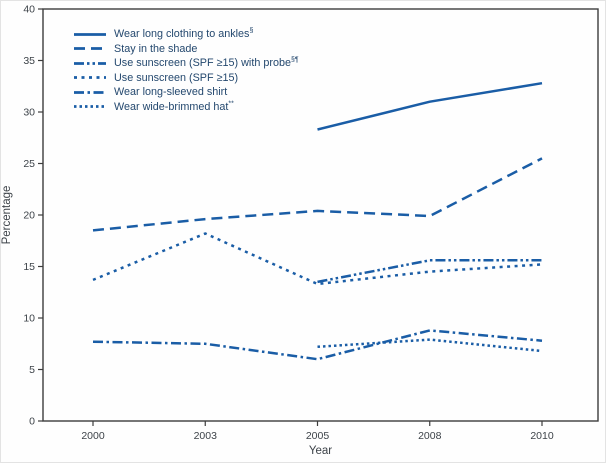 The image size is (606, 463). Describe the element at coordinates (318, 436) in the screenshot. I see `x-tick-label: 2005` at that location.